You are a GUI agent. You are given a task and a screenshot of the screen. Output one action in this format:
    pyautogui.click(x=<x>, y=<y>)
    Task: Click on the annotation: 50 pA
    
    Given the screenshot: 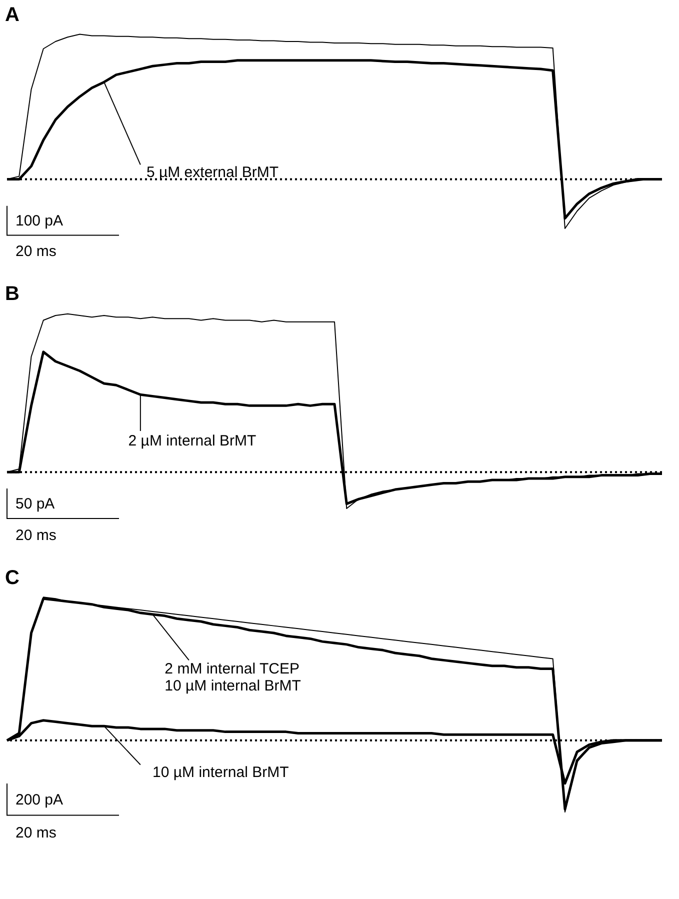 What is the action you would take?
    pyautogui.click(x=35, y=504)
    